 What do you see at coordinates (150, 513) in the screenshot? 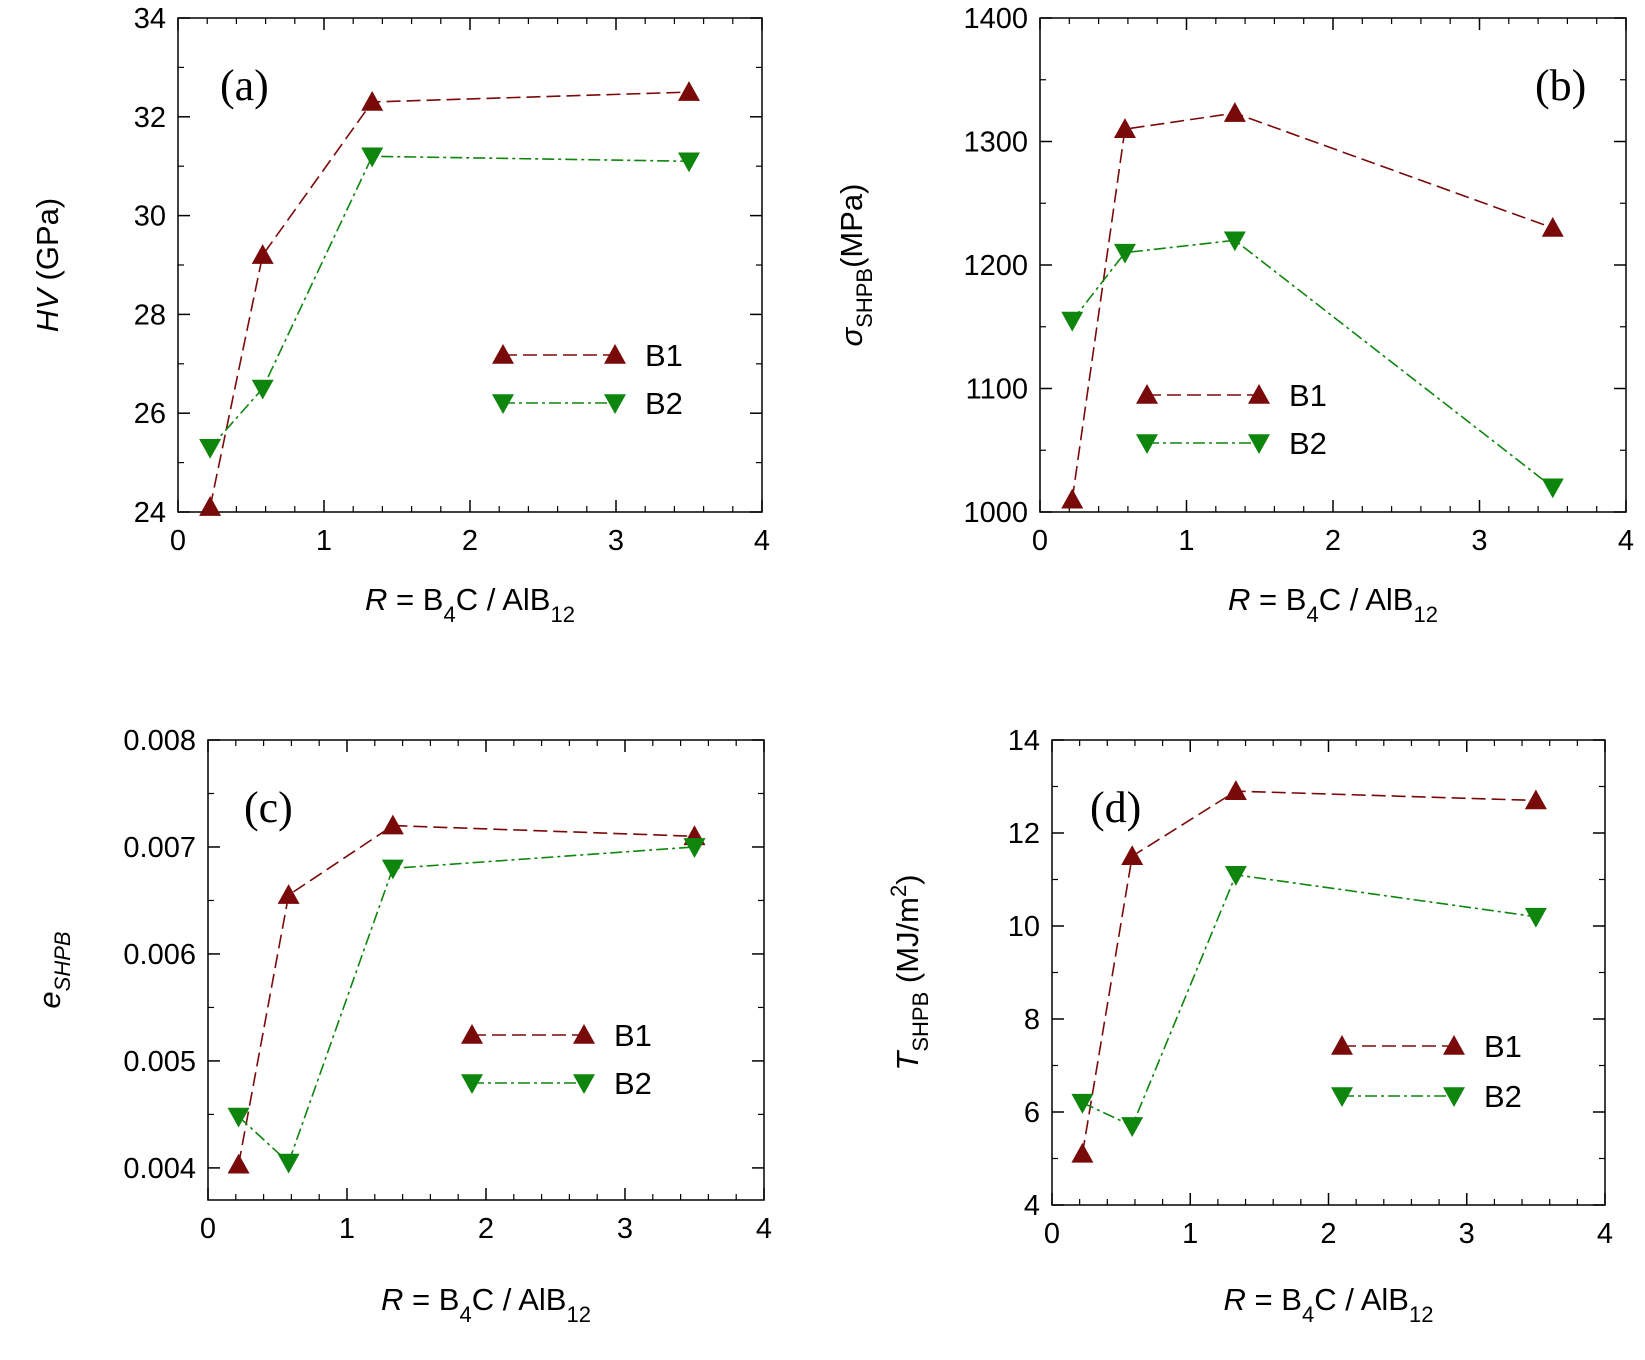
I see `y-tick-label: 24` at bounding box center [150, 513].